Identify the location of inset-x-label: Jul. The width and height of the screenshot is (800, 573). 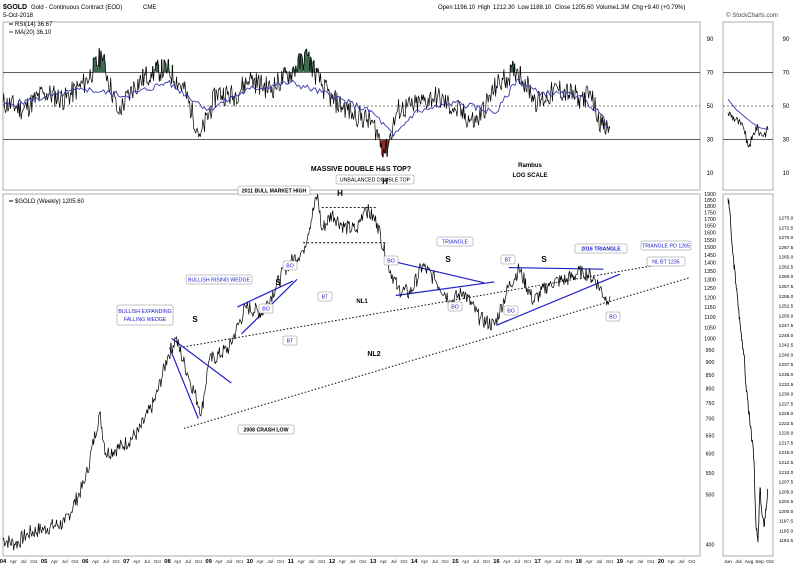
(738, 562).